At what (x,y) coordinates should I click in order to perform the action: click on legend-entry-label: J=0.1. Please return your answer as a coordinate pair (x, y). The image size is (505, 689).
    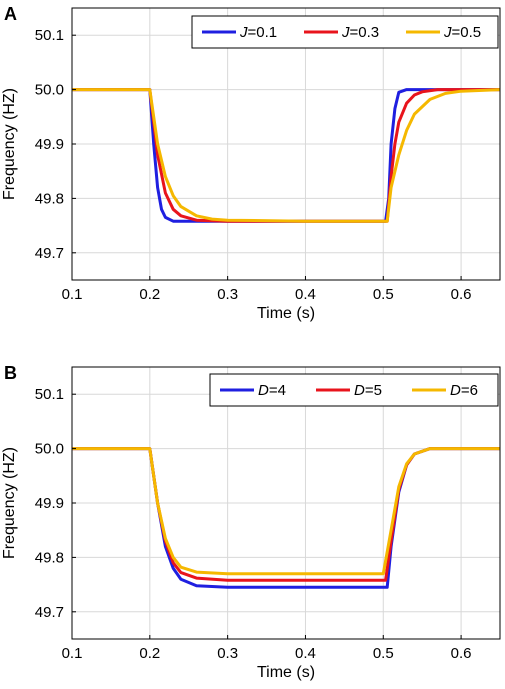
    Looking at the image, I should click on (258, 32).